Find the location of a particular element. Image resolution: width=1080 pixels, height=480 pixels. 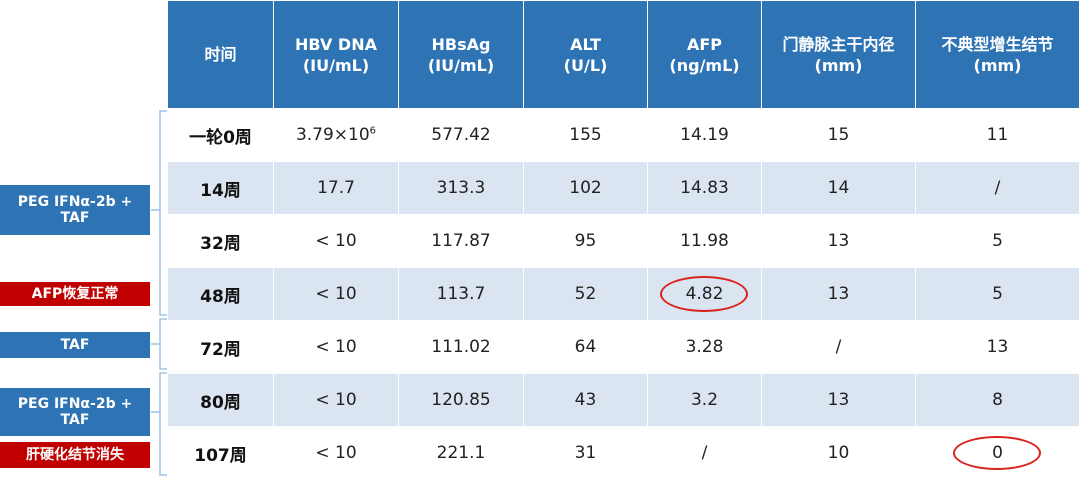

afp-highlight: 4.82 is located at coordinates (704, 294).